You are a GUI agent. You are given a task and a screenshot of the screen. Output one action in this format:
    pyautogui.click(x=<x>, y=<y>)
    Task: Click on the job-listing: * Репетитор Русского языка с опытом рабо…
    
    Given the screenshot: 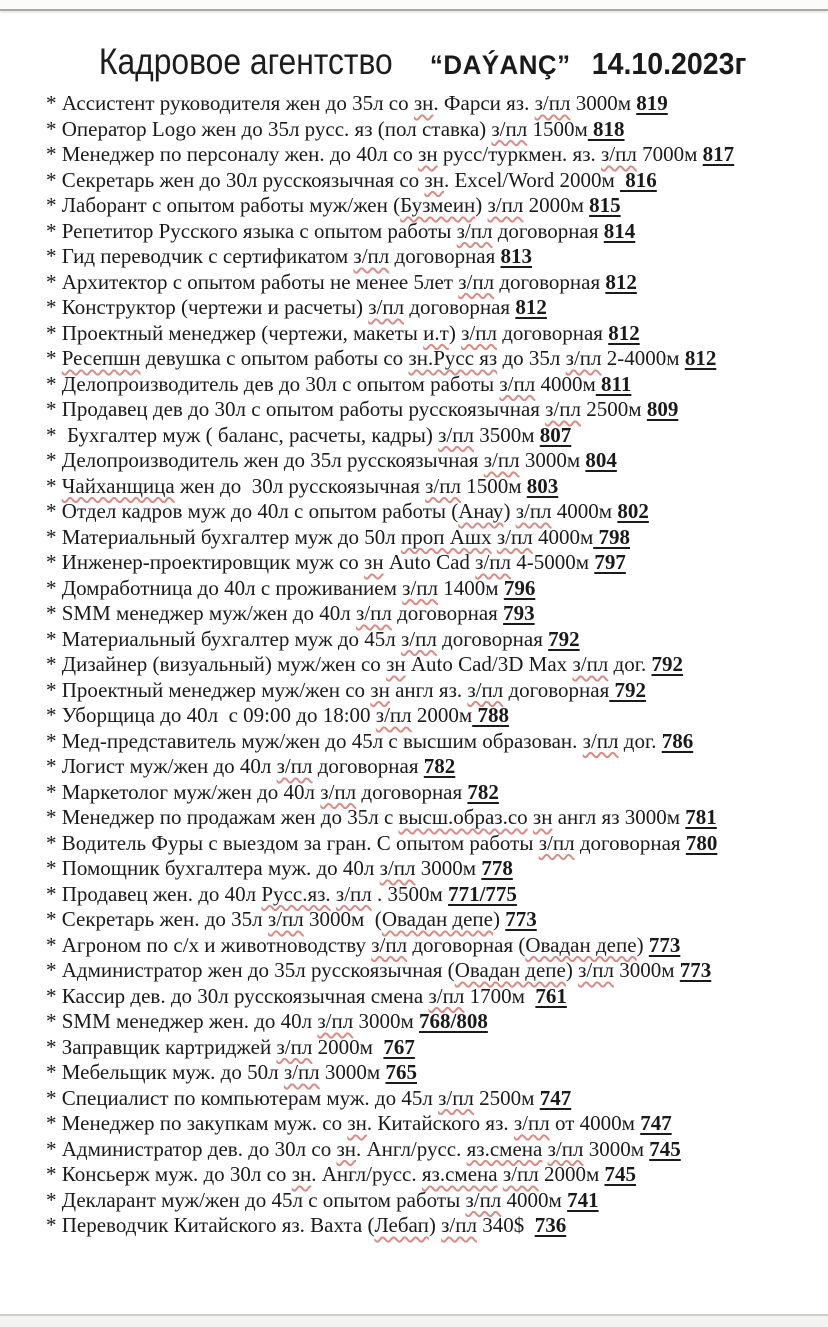 What is the action you would take?
    pyautogui.click(x=434, y=232)
    